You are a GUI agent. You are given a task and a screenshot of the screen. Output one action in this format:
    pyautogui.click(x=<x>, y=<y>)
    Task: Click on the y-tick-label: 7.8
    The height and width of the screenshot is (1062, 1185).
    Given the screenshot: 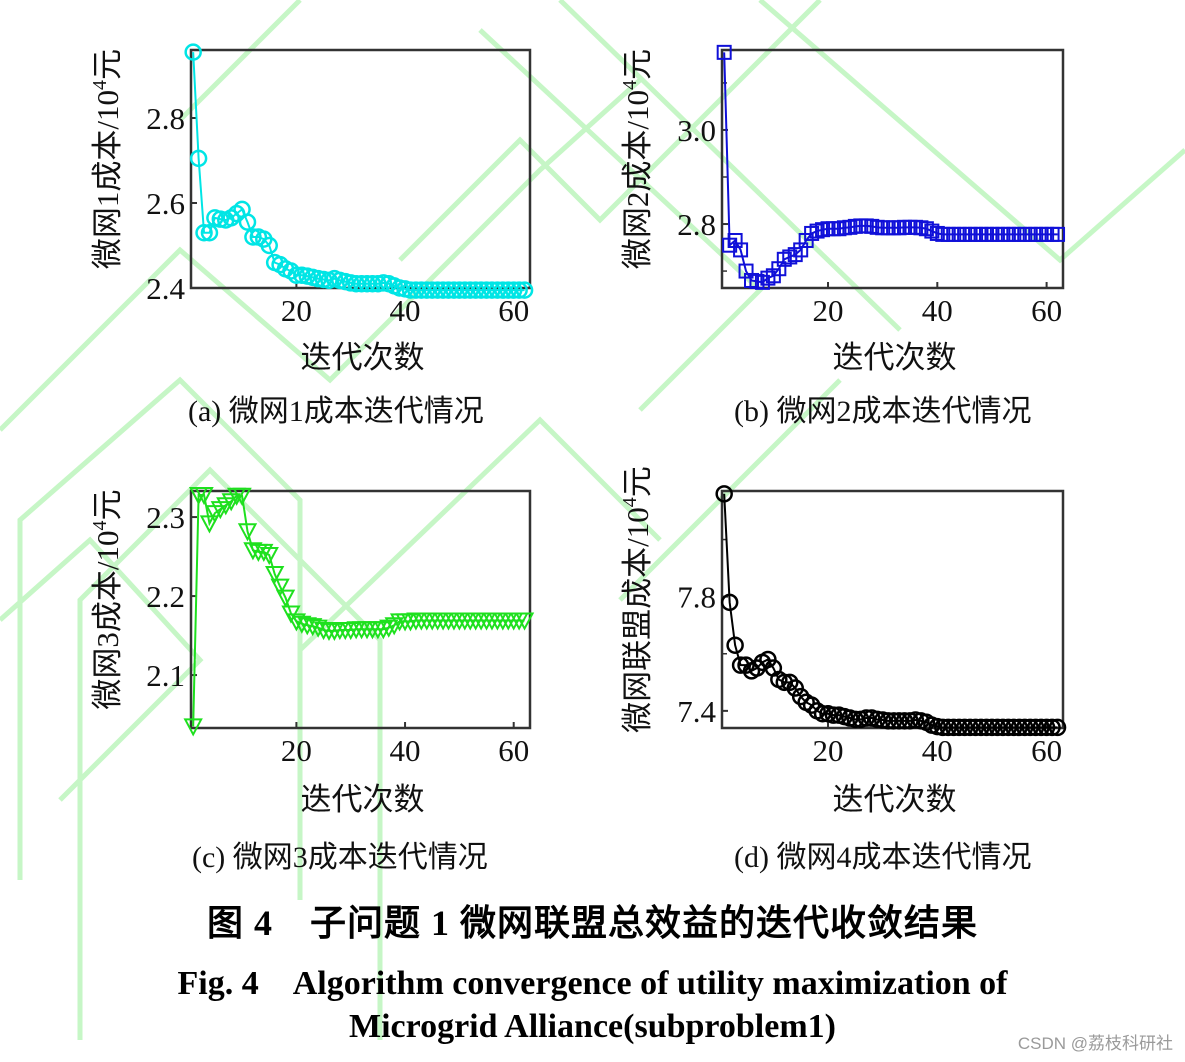 What is the action you would take?
    pyautogui.click(x=696, y=597)
    